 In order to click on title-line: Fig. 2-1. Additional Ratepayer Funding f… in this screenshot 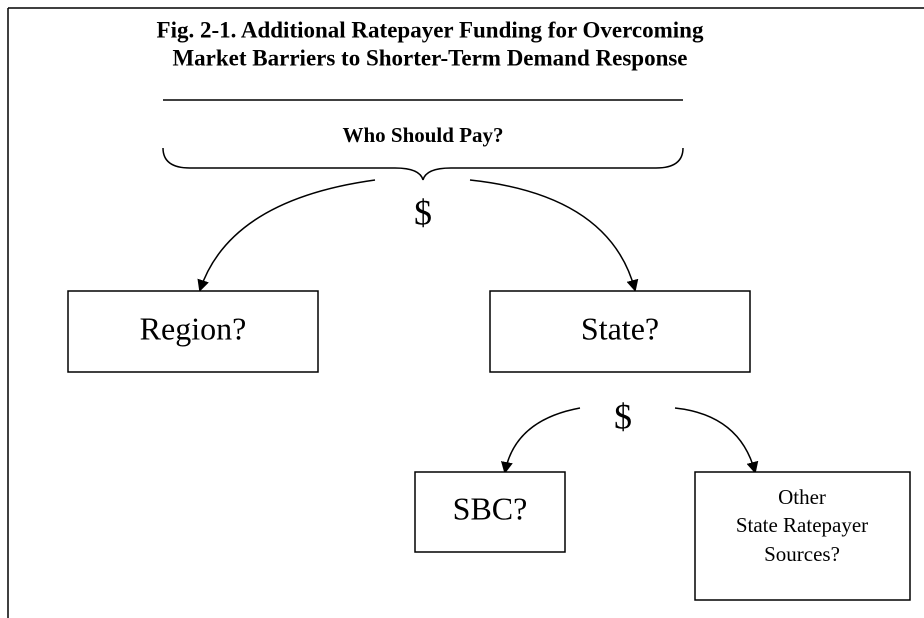, I will do `click(430, 29)`.